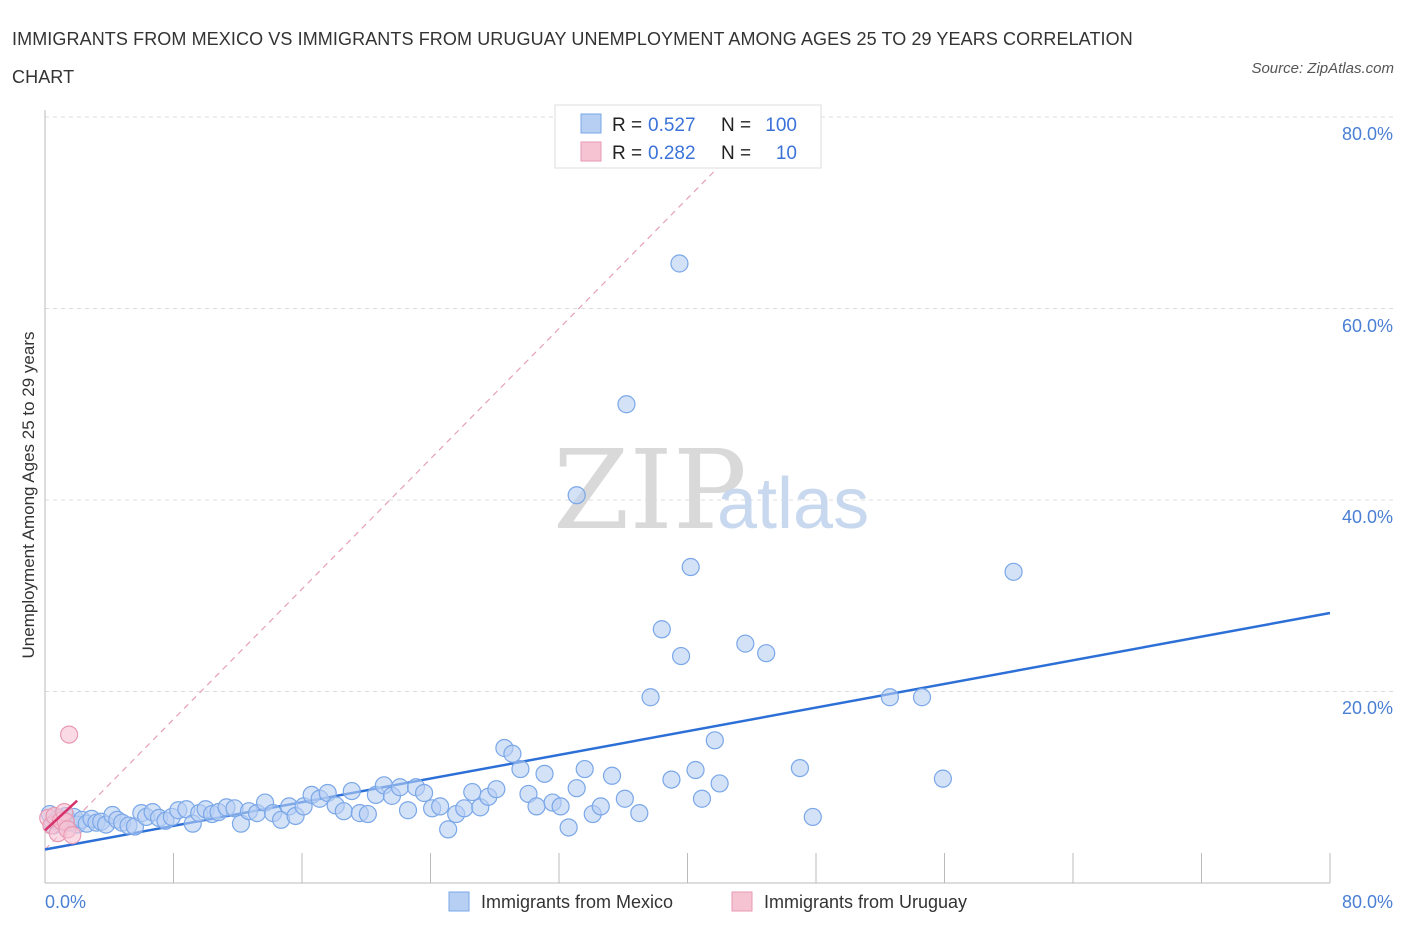 Image resolution: width=1406 pixels, height=930 pixels. What do you see at coordinates (742, 901) in the screenshot?
I see `legend-swatch-uruguay` at bounding box center [742, 901].